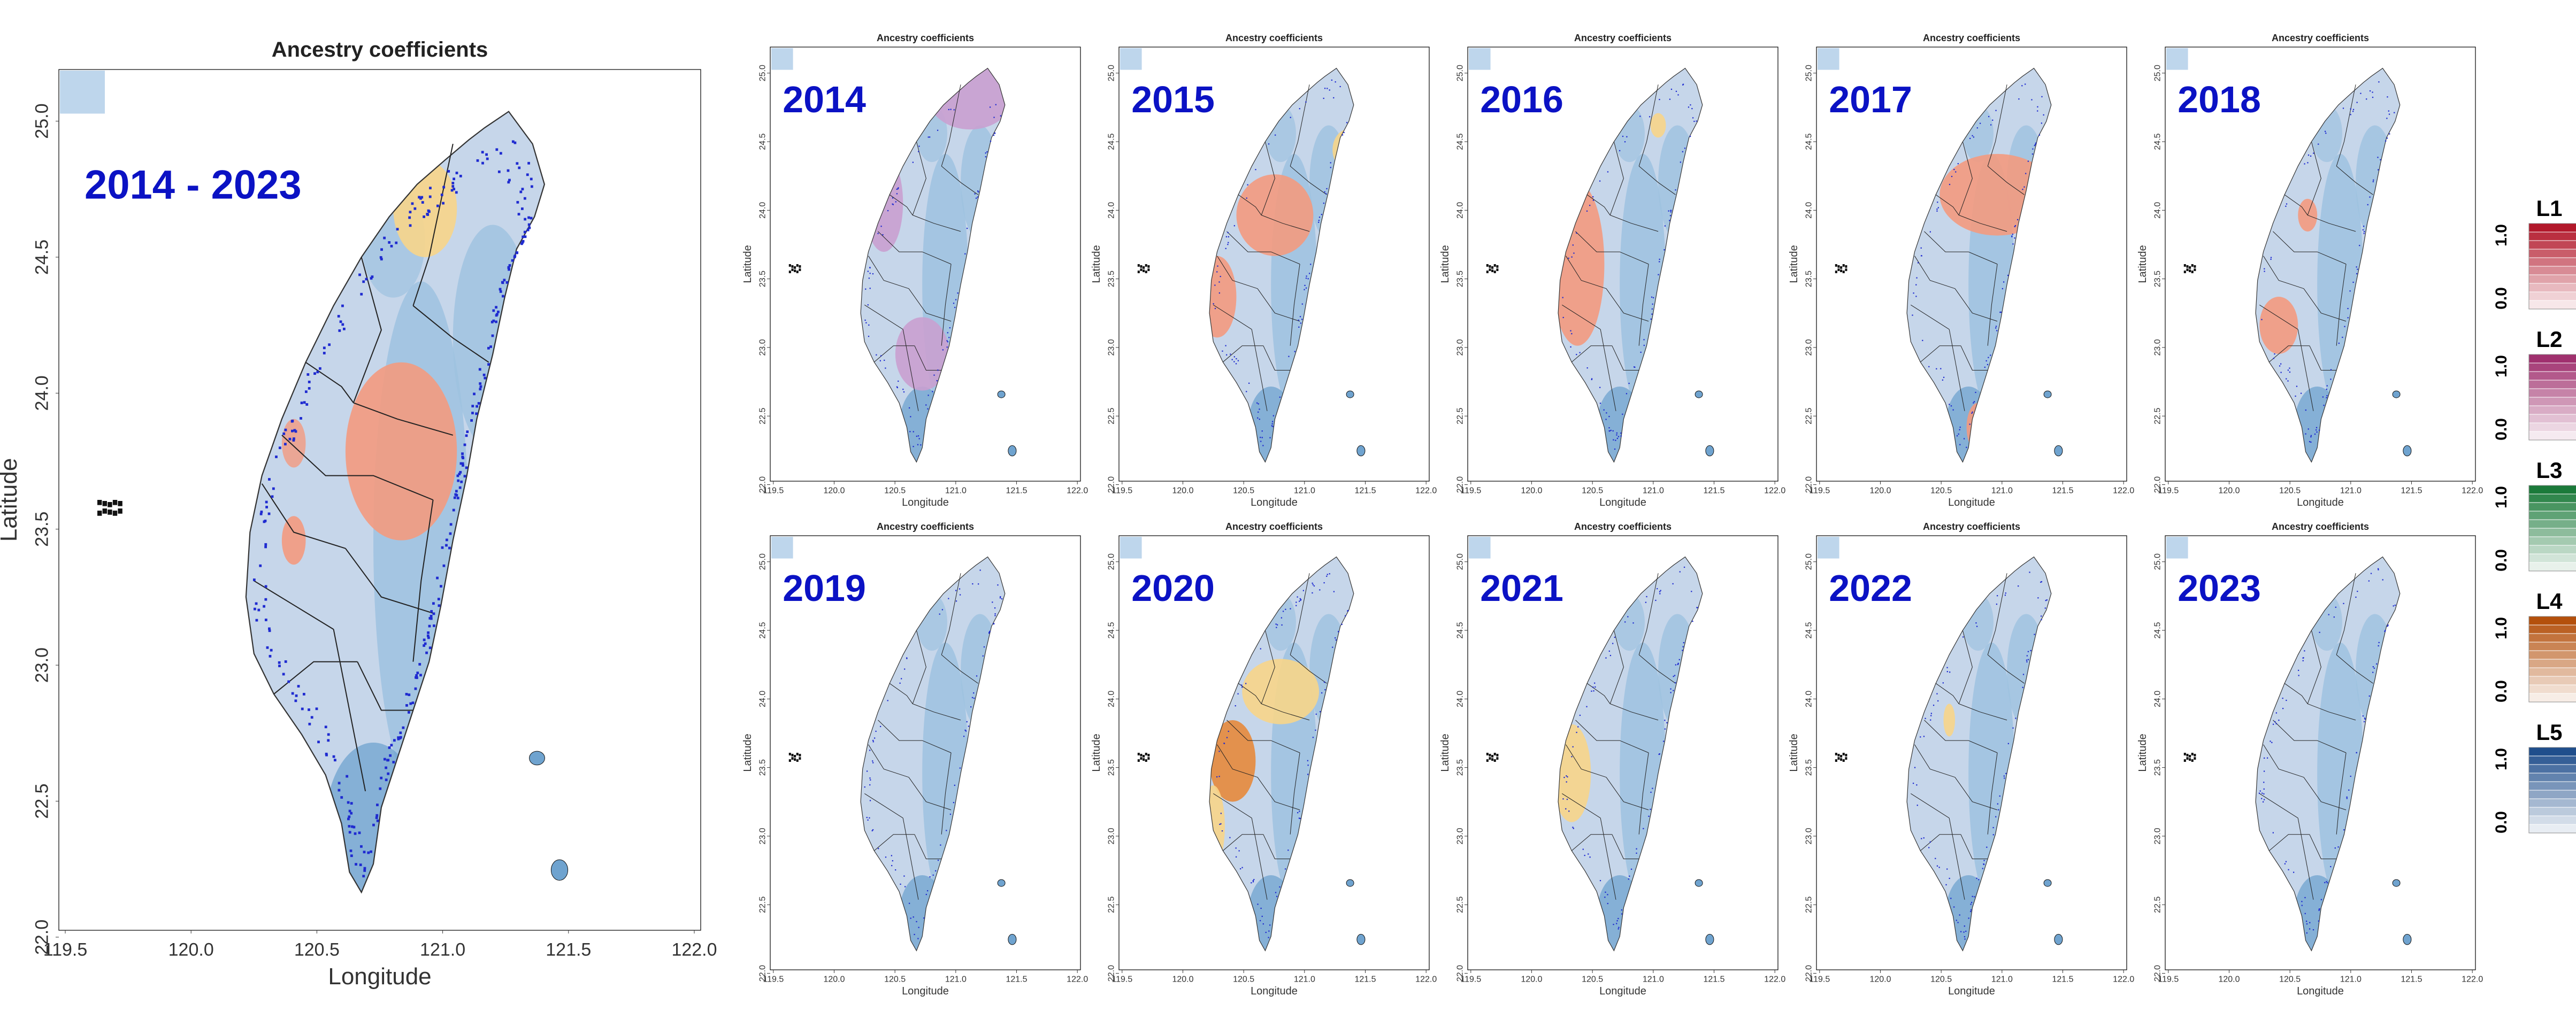 Image resolution: width=2576 pixels, height=1011 pixels. What do you see at coordinates (2157, 417) in the screenshot?
I see `map-2018-y-tick: 22.5` at bounding box center [2157, 417].